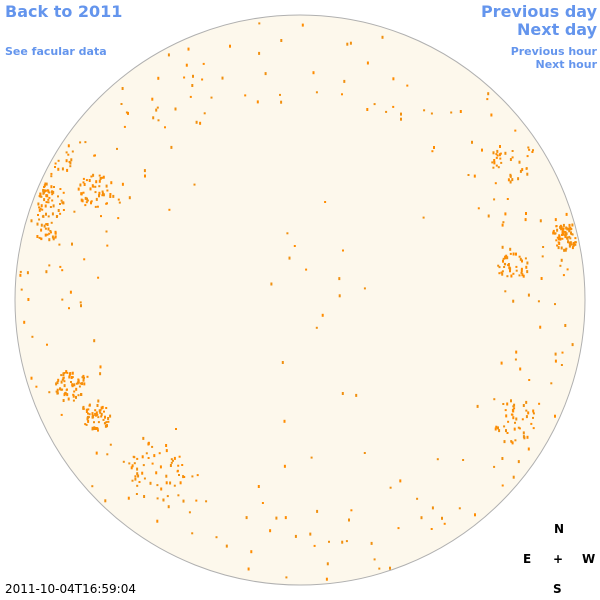  Describe the element at coordinates (566, 64) in the screenshot. I see `next-hour-link: Next hour` at that location.